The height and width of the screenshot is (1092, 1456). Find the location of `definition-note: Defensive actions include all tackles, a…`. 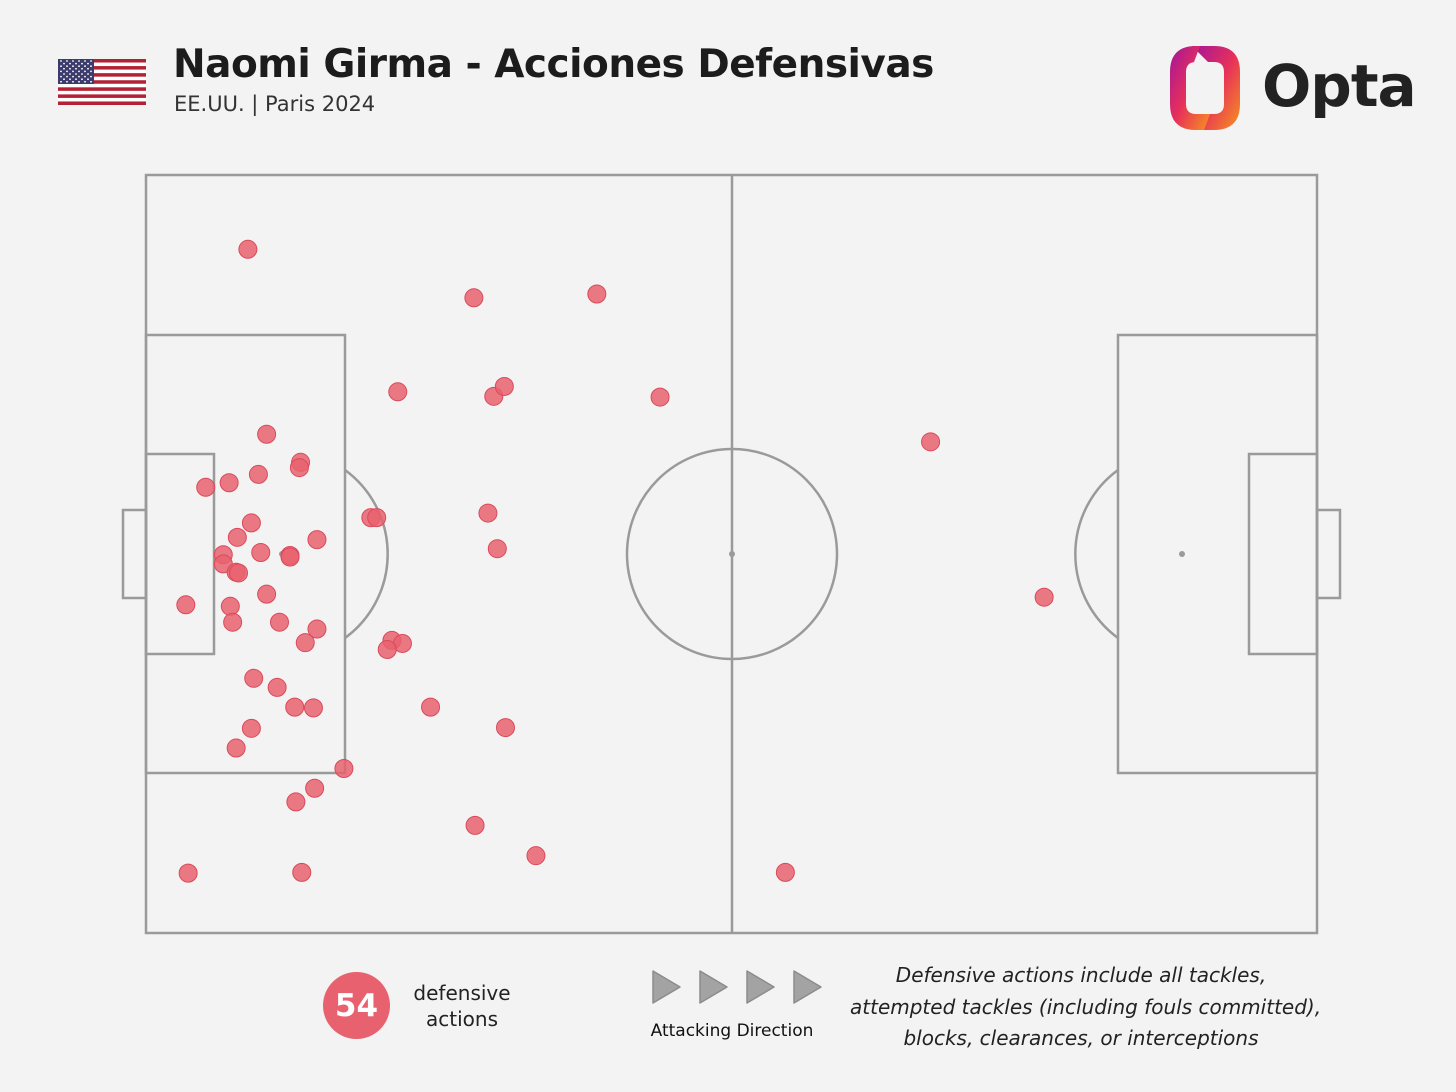

definition-note: Defensive actions include all tackles, a… is located at coordinates (1086, 1007).